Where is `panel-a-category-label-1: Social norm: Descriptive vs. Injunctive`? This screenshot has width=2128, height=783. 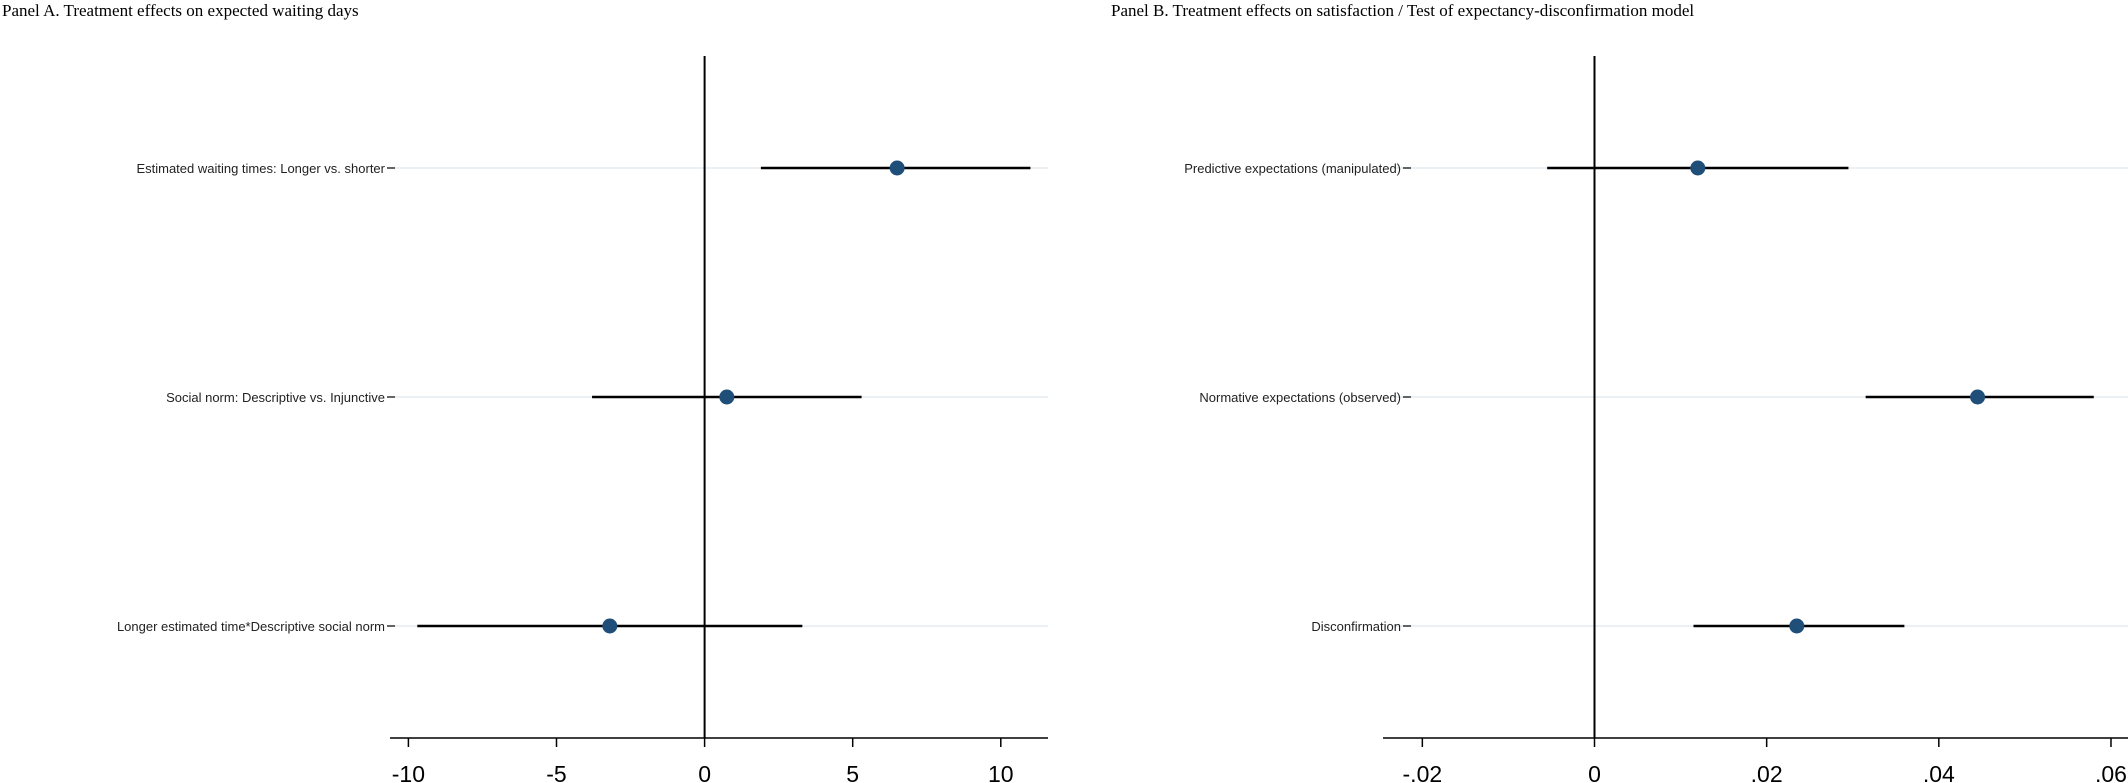 panel-a-category-label-1: Social norm: Descriptive vs. Injunctive is located at coordinates (275, 397).